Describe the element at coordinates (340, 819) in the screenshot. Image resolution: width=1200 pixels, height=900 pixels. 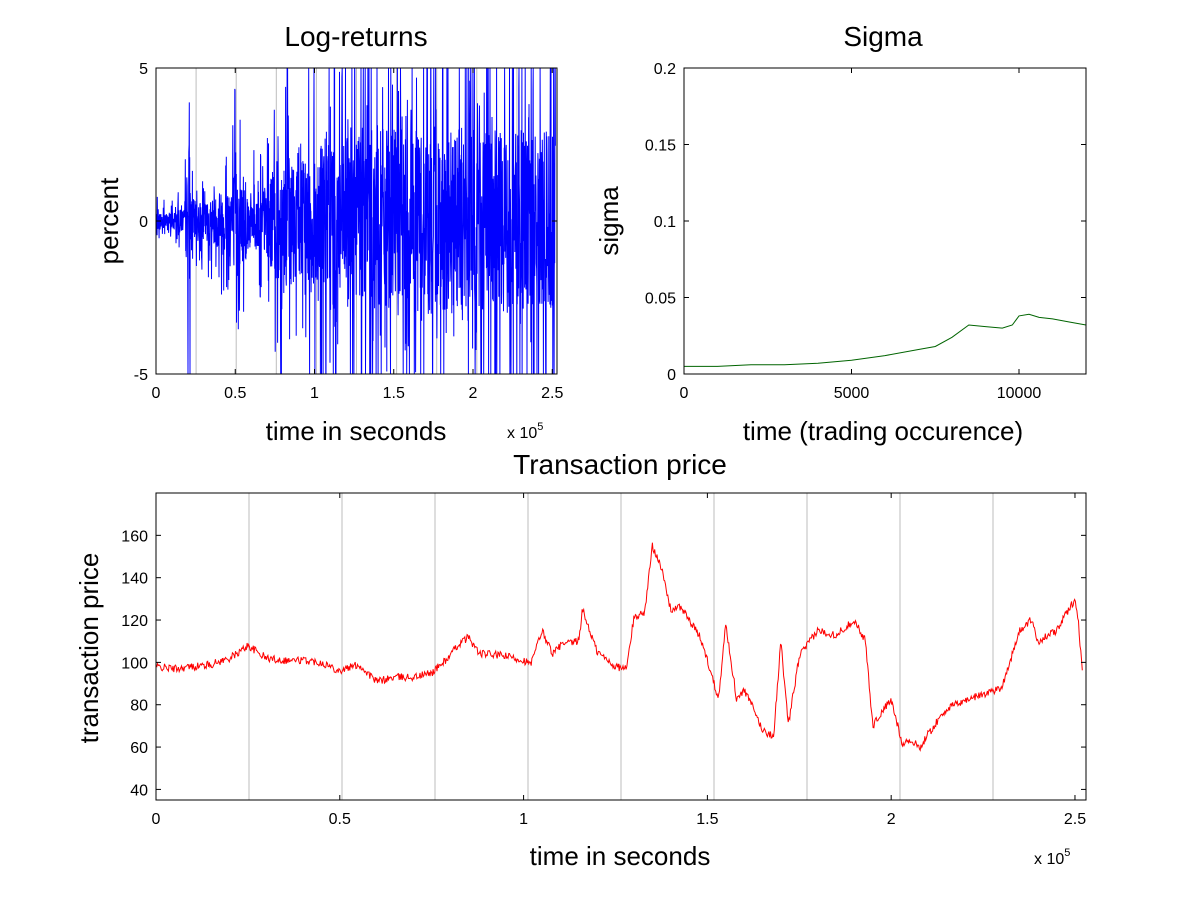
I see `price-x-tick-label: 0.5` at that location.